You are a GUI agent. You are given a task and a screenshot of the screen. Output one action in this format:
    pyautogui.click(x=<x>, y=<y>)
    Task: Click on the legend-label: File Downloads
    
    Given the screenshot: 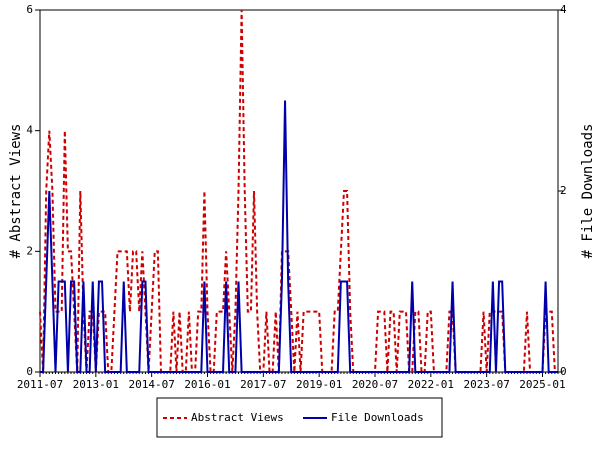 What is the action you would take?
    pyautogui.click(x=377, y=417)
    